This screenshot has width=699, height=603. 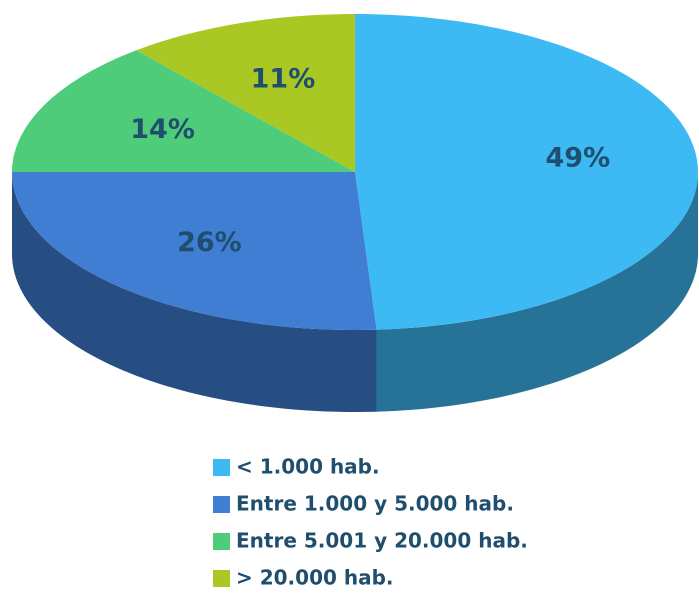 What do you see at coordinates (283, 78) in the screenshot?
I see `data-label: 11%` at bounding box center [283, 78].